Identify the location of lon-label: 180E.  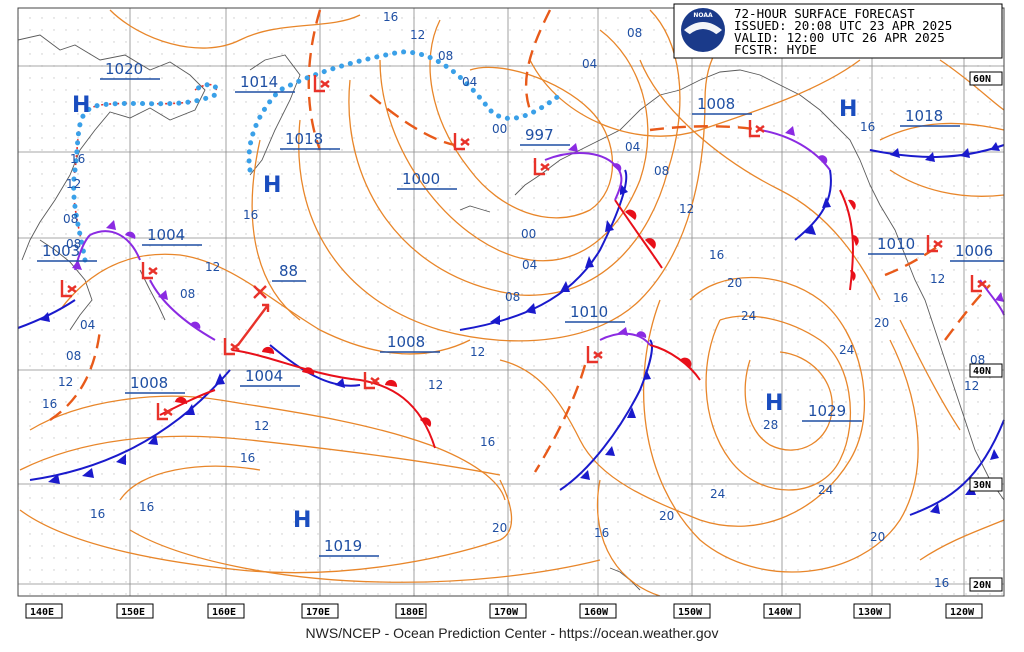
(412, 612).